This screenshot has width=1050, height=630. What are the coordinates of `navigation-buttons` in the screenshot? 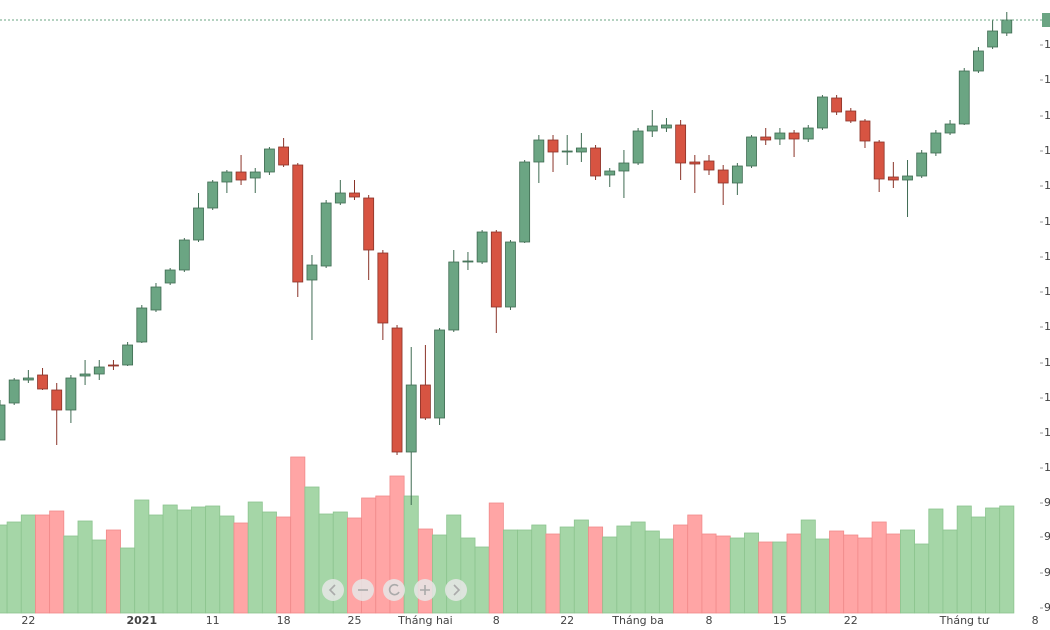 It's located at (394, 590).